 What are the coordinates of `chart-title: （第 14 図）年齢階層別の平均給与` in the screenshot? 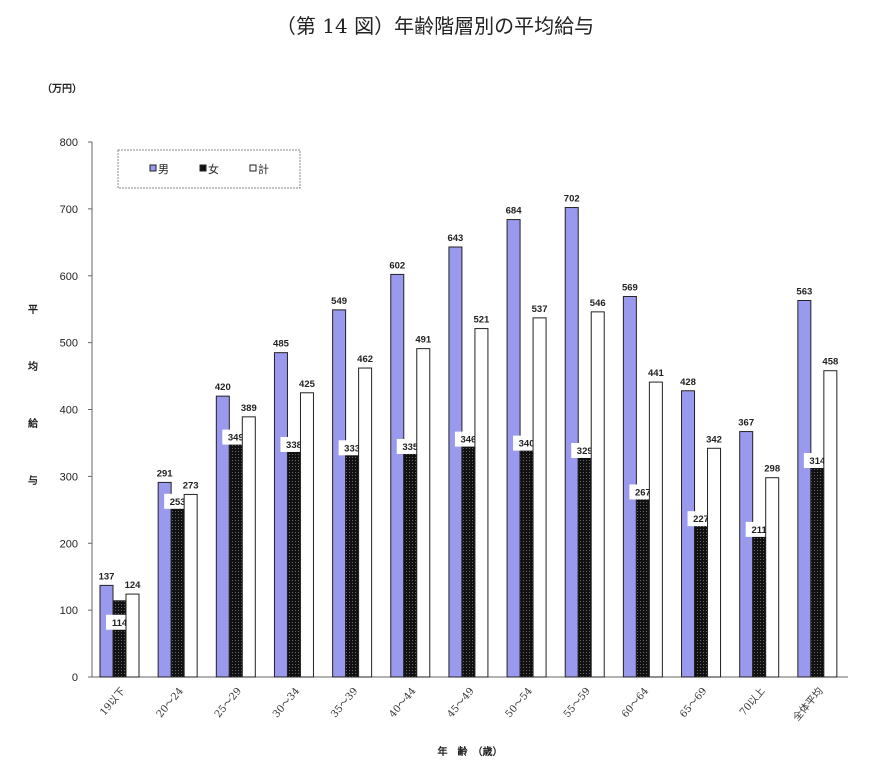 It's located at (435, 26).